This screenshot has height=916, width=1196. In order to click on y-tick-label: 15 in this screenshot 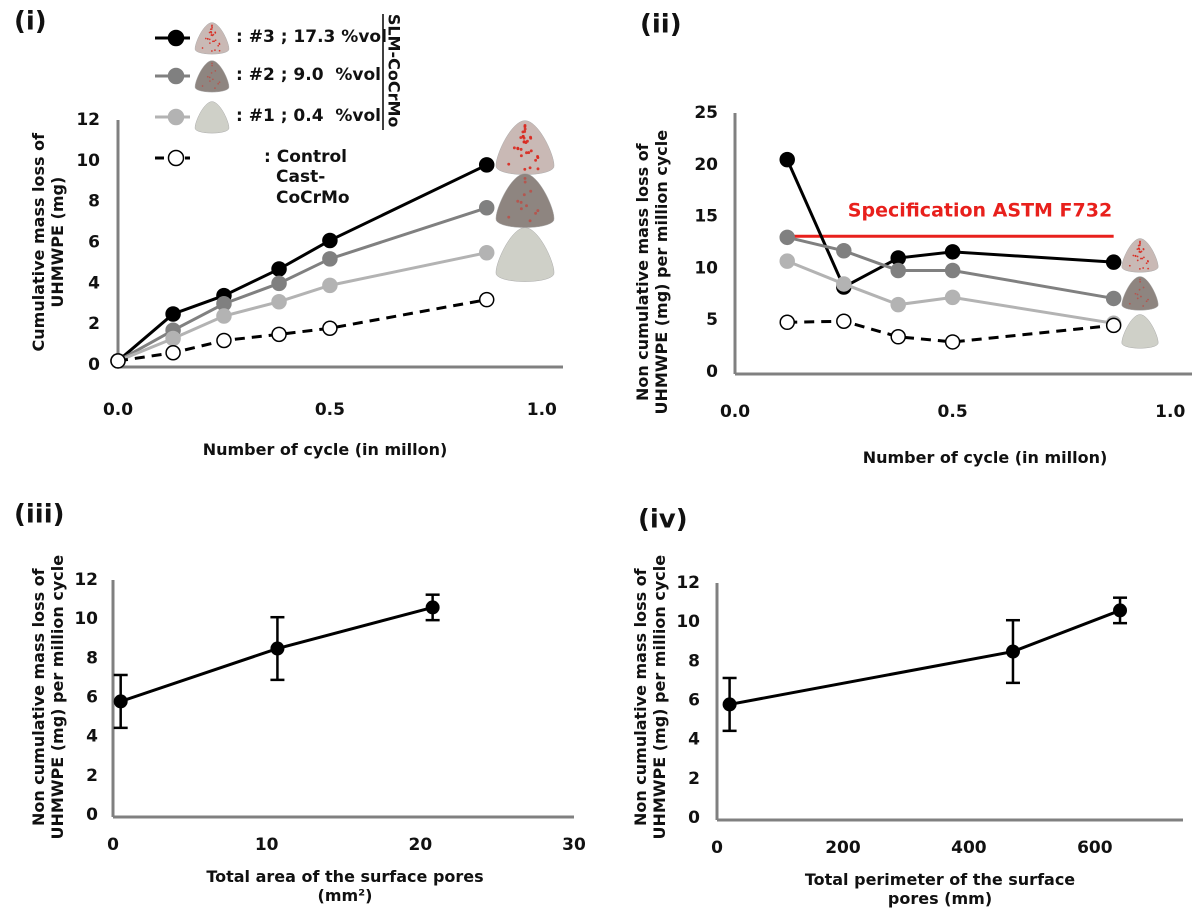, I will do `click(706, 217)`.